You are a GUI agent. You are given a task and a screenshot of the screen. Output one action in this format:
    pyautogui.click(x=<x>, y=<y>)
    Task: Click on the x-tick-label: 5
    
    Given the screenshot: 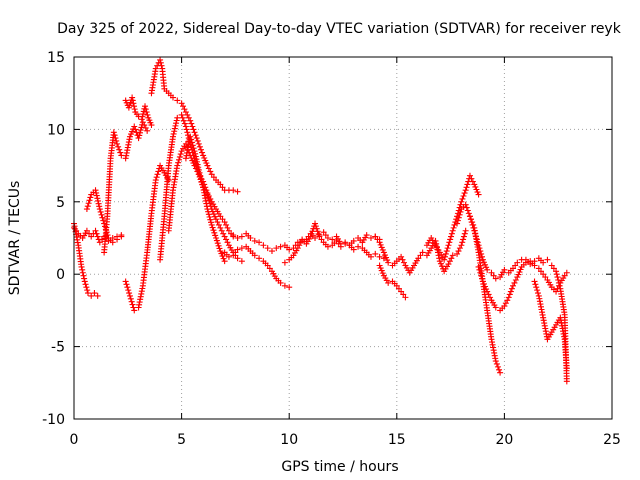 What is the action you would take?
    pyautogui.click(x=181, y=440)
    